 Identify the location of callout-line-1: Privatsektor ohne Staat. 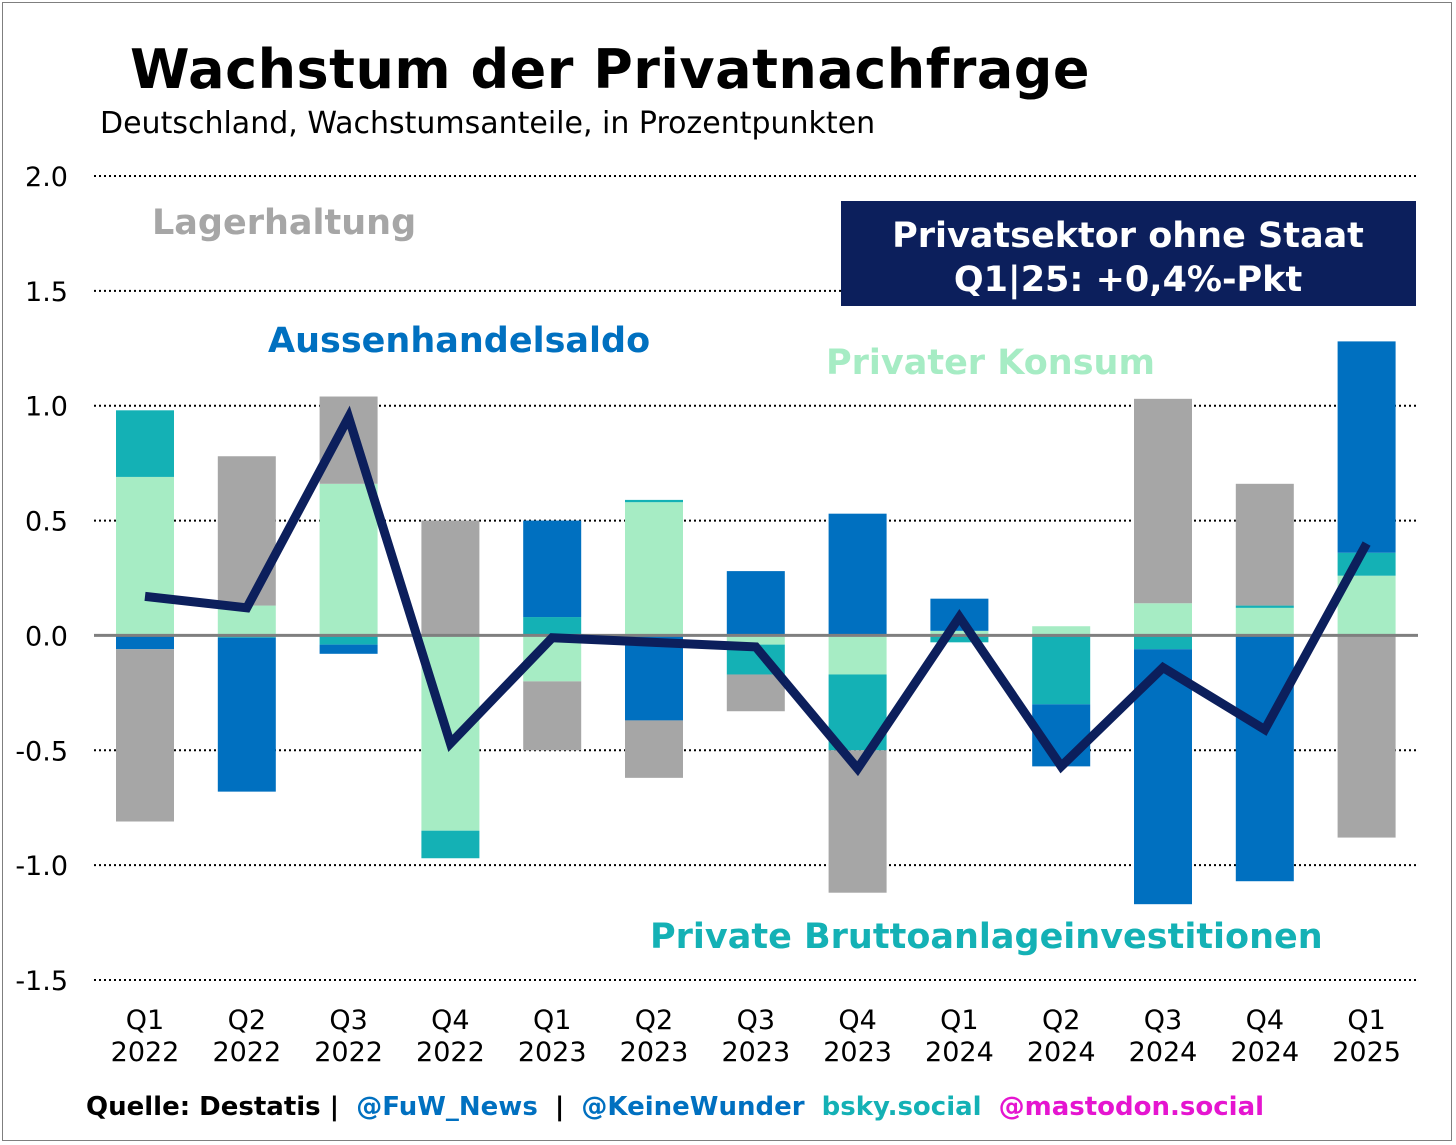
(1128, 236).